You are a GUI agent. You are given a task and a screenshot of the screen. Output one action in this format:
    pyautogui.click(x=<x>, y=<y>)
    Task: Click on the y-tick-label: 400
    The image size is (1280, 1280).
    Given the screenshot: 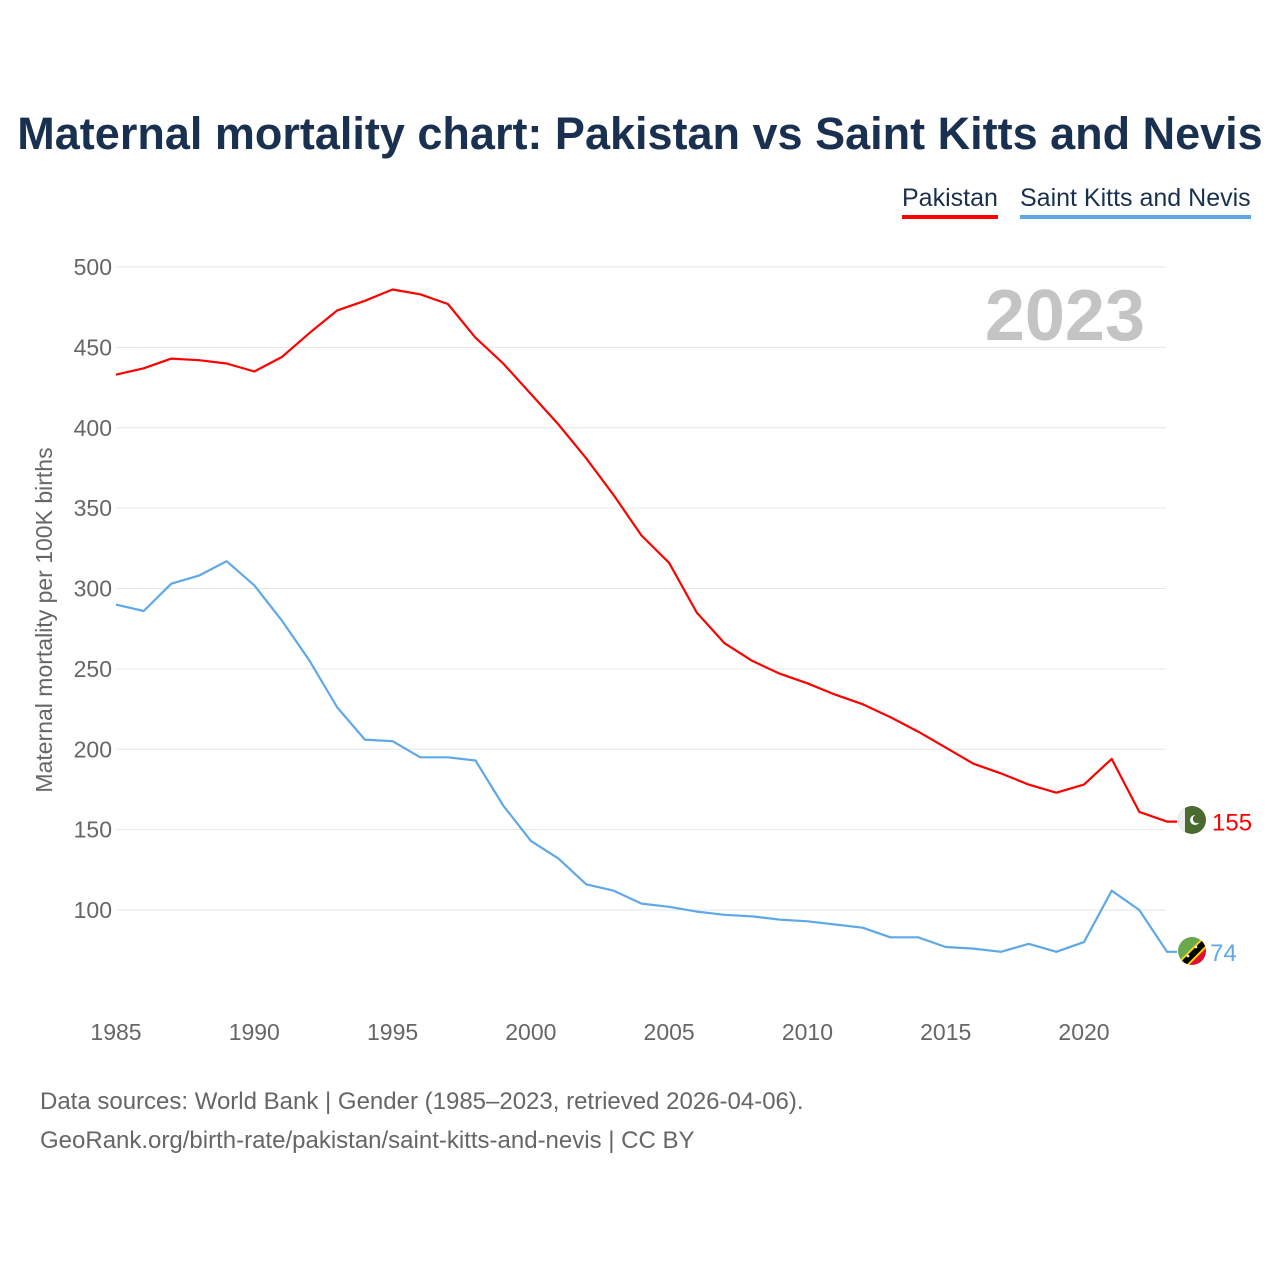 What is the action you would take?
    pyautogui.click(x=93, y=428)
    